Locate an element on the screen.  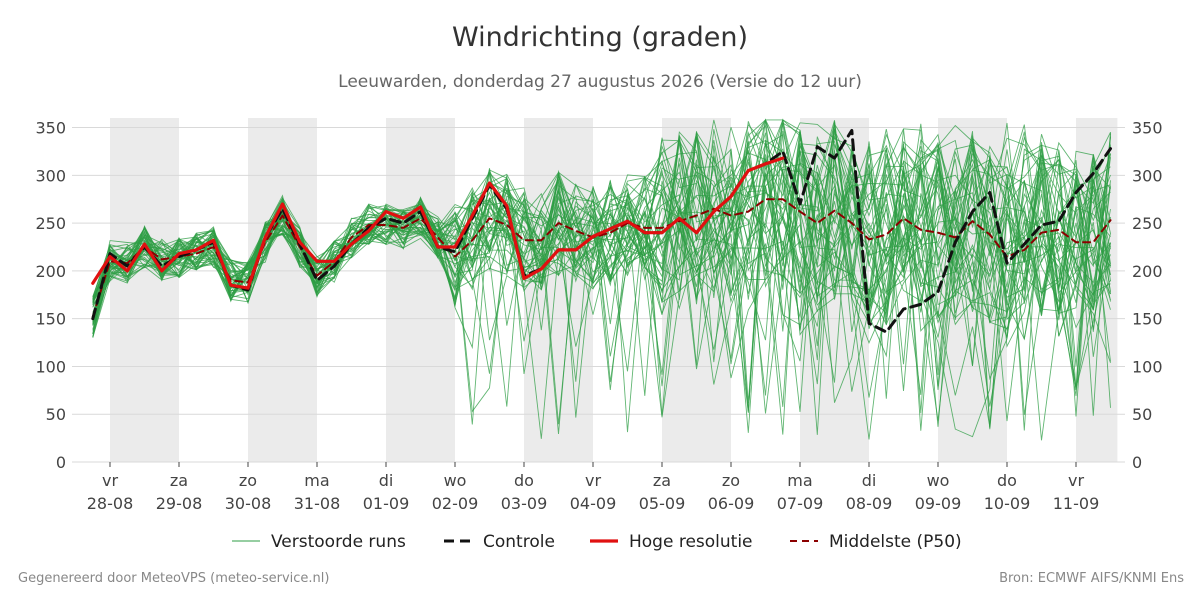
x-tick-date: 10-09 is located at coordinates (1007, 503).